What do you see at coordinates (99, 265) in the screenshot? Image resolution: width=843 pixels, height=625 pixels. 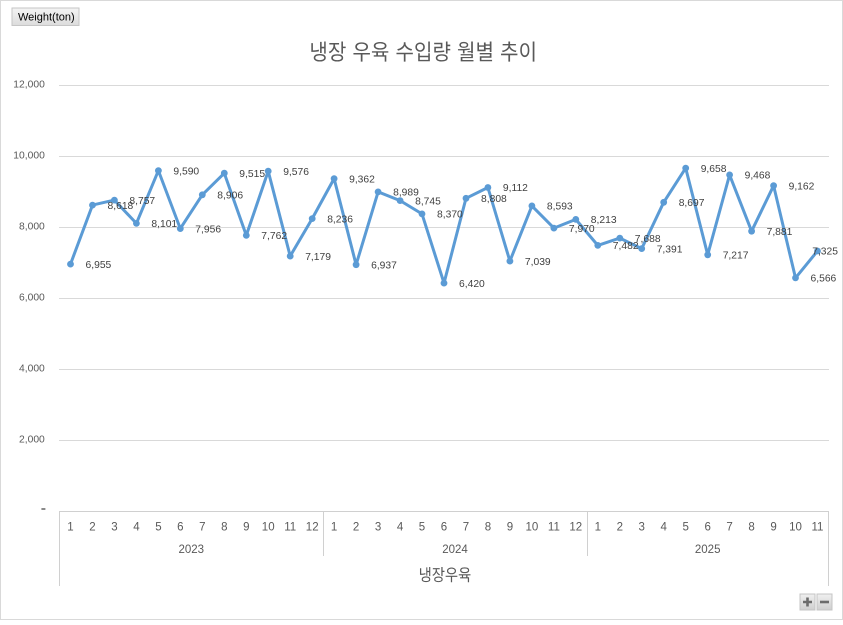 I see `svg-text: 6,955` at bounding box center [99, 265].